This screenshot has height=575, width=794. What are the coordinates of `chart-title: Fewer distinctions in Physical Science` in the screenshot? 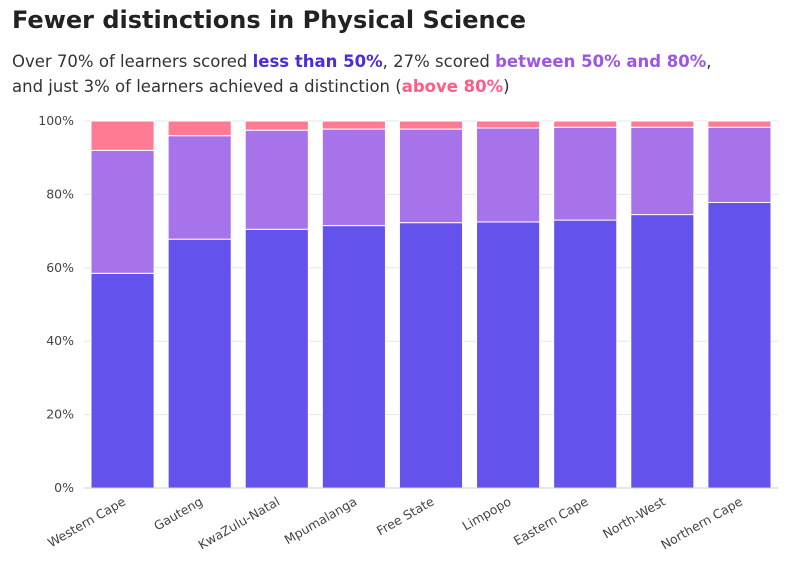 It's located at (269, 20).